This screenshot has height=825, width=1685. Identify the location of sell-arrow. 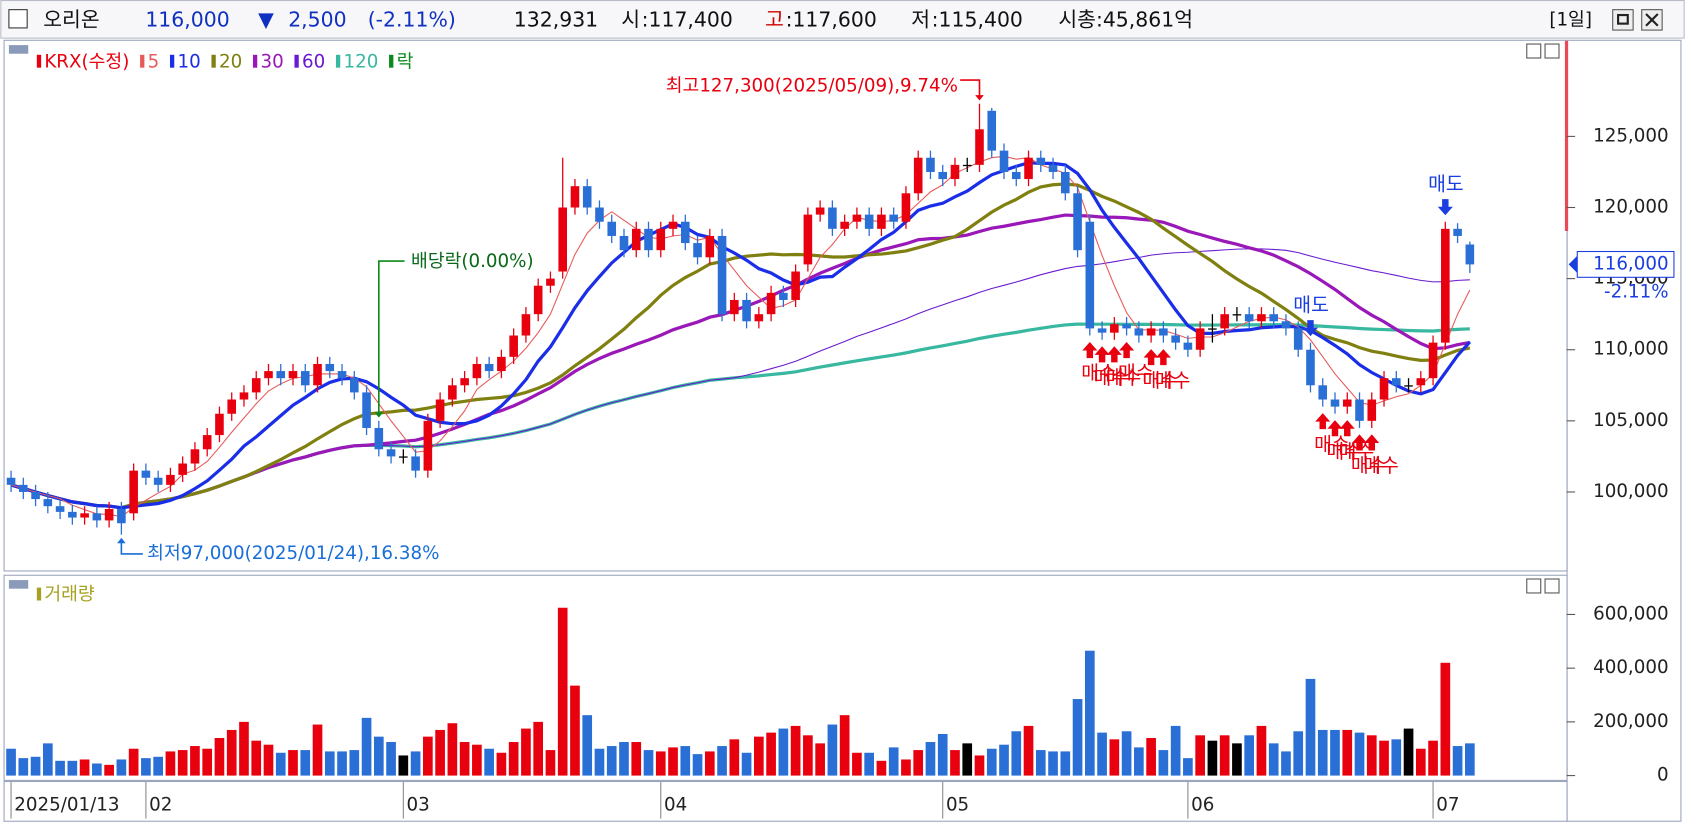
(1310, 328).